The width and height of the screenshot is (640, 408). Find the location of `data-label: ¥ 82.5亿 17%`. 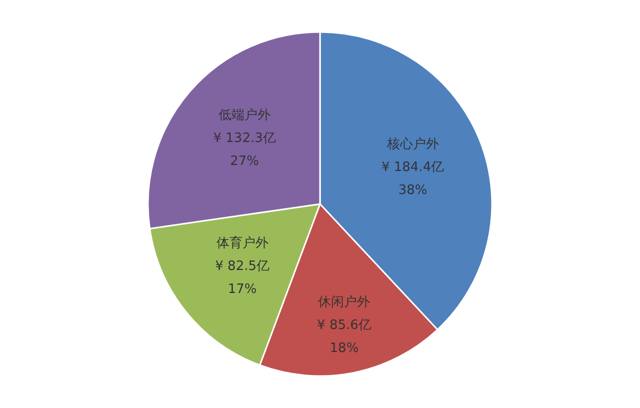

data-label: ¥ 82.5亿 17% is located at coordinates (242, 278).